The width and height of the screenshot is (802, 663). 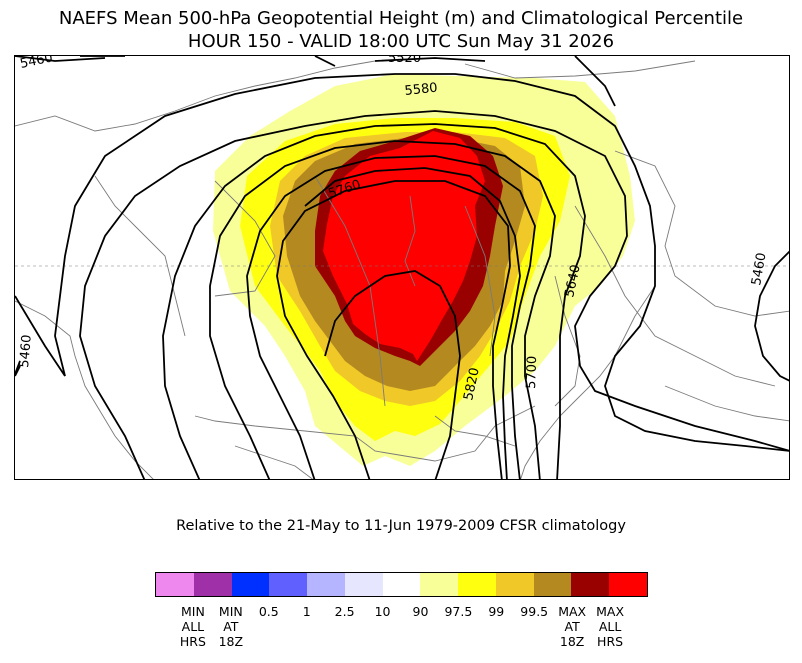 I want to click on colorbar-label: MAX ALL HRS, so click(x=610, y=626).